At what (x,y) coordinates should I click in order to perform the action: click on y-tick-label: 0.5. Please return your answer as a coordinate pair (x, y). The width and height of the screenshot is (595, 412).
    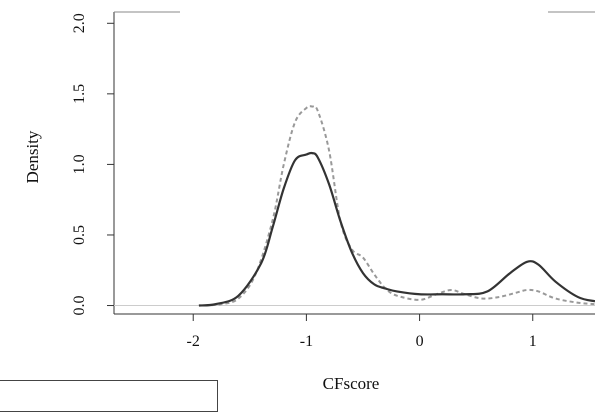
    Looking at the image, I should click on (79, 235).